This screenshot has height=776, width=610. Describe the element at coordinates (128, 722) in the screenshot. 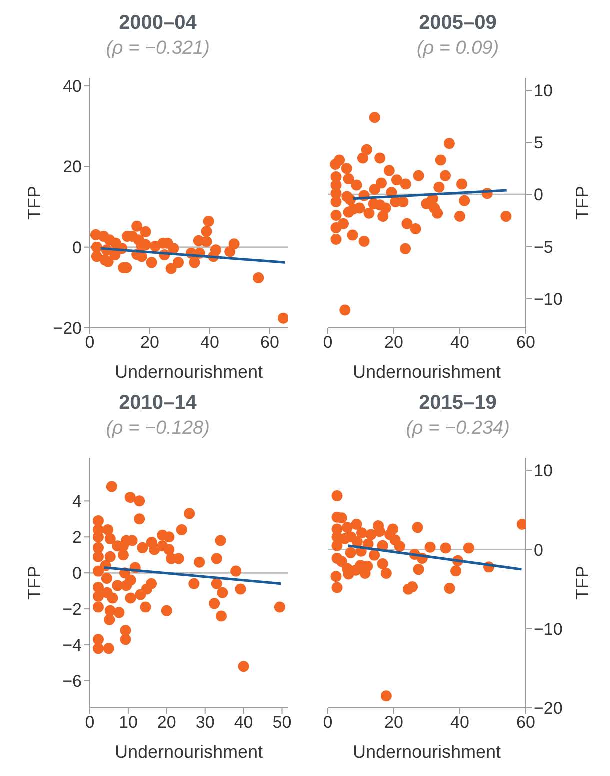

I see `x-tick-label: 10` at that location.